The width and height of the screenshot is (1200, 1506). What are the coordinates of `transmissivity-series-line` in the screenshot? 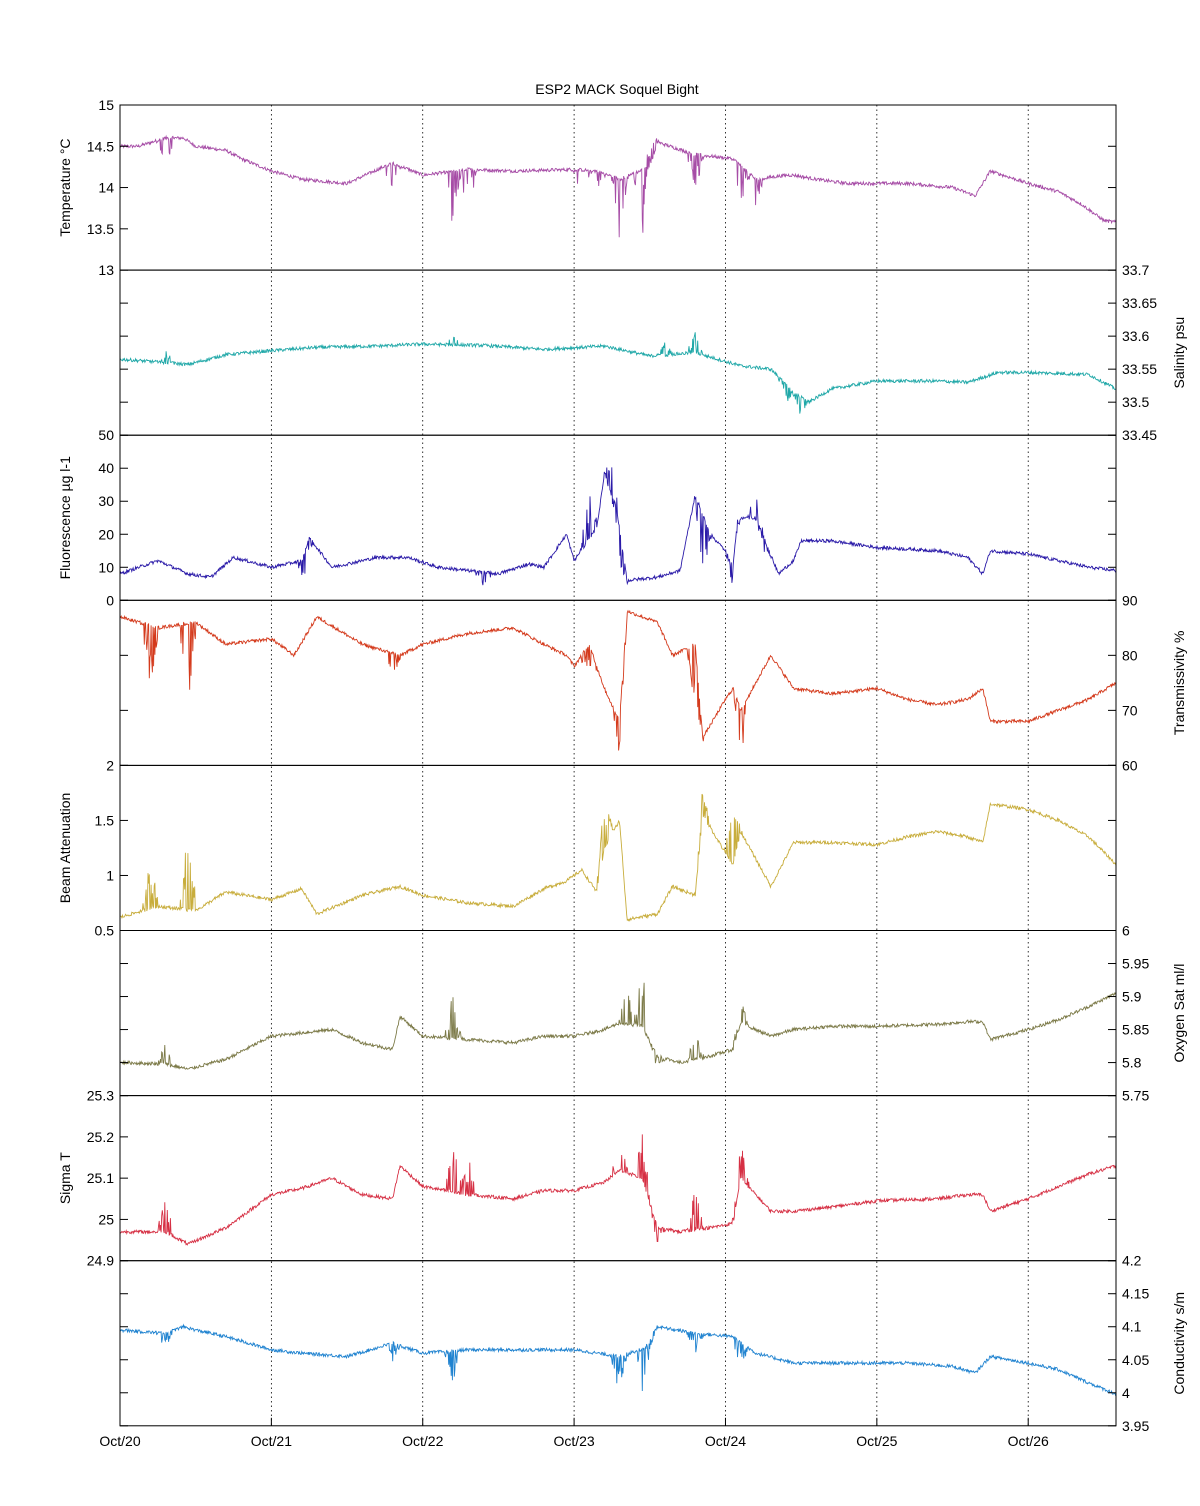 It's located at (618, 680).